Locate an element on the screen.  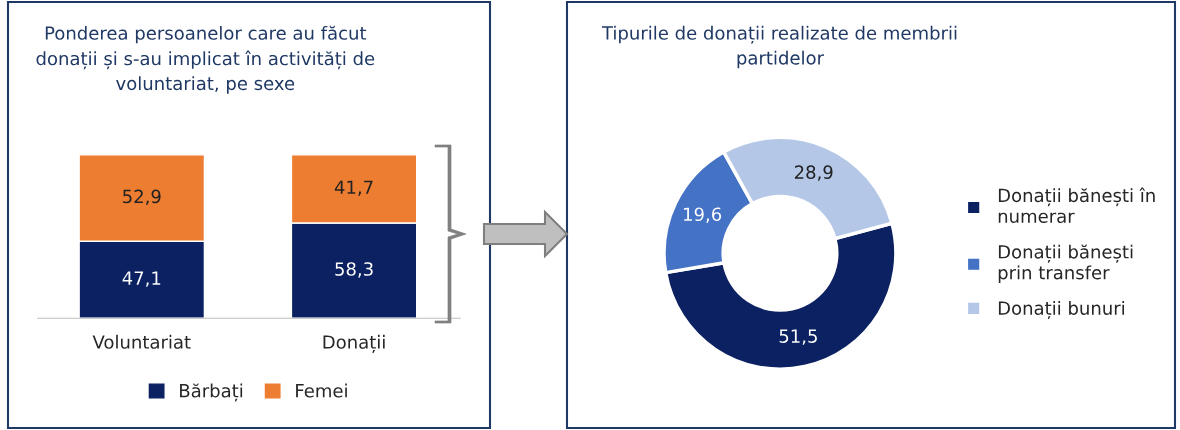
data-label: 58,3 is located at coordinates (354, 270).